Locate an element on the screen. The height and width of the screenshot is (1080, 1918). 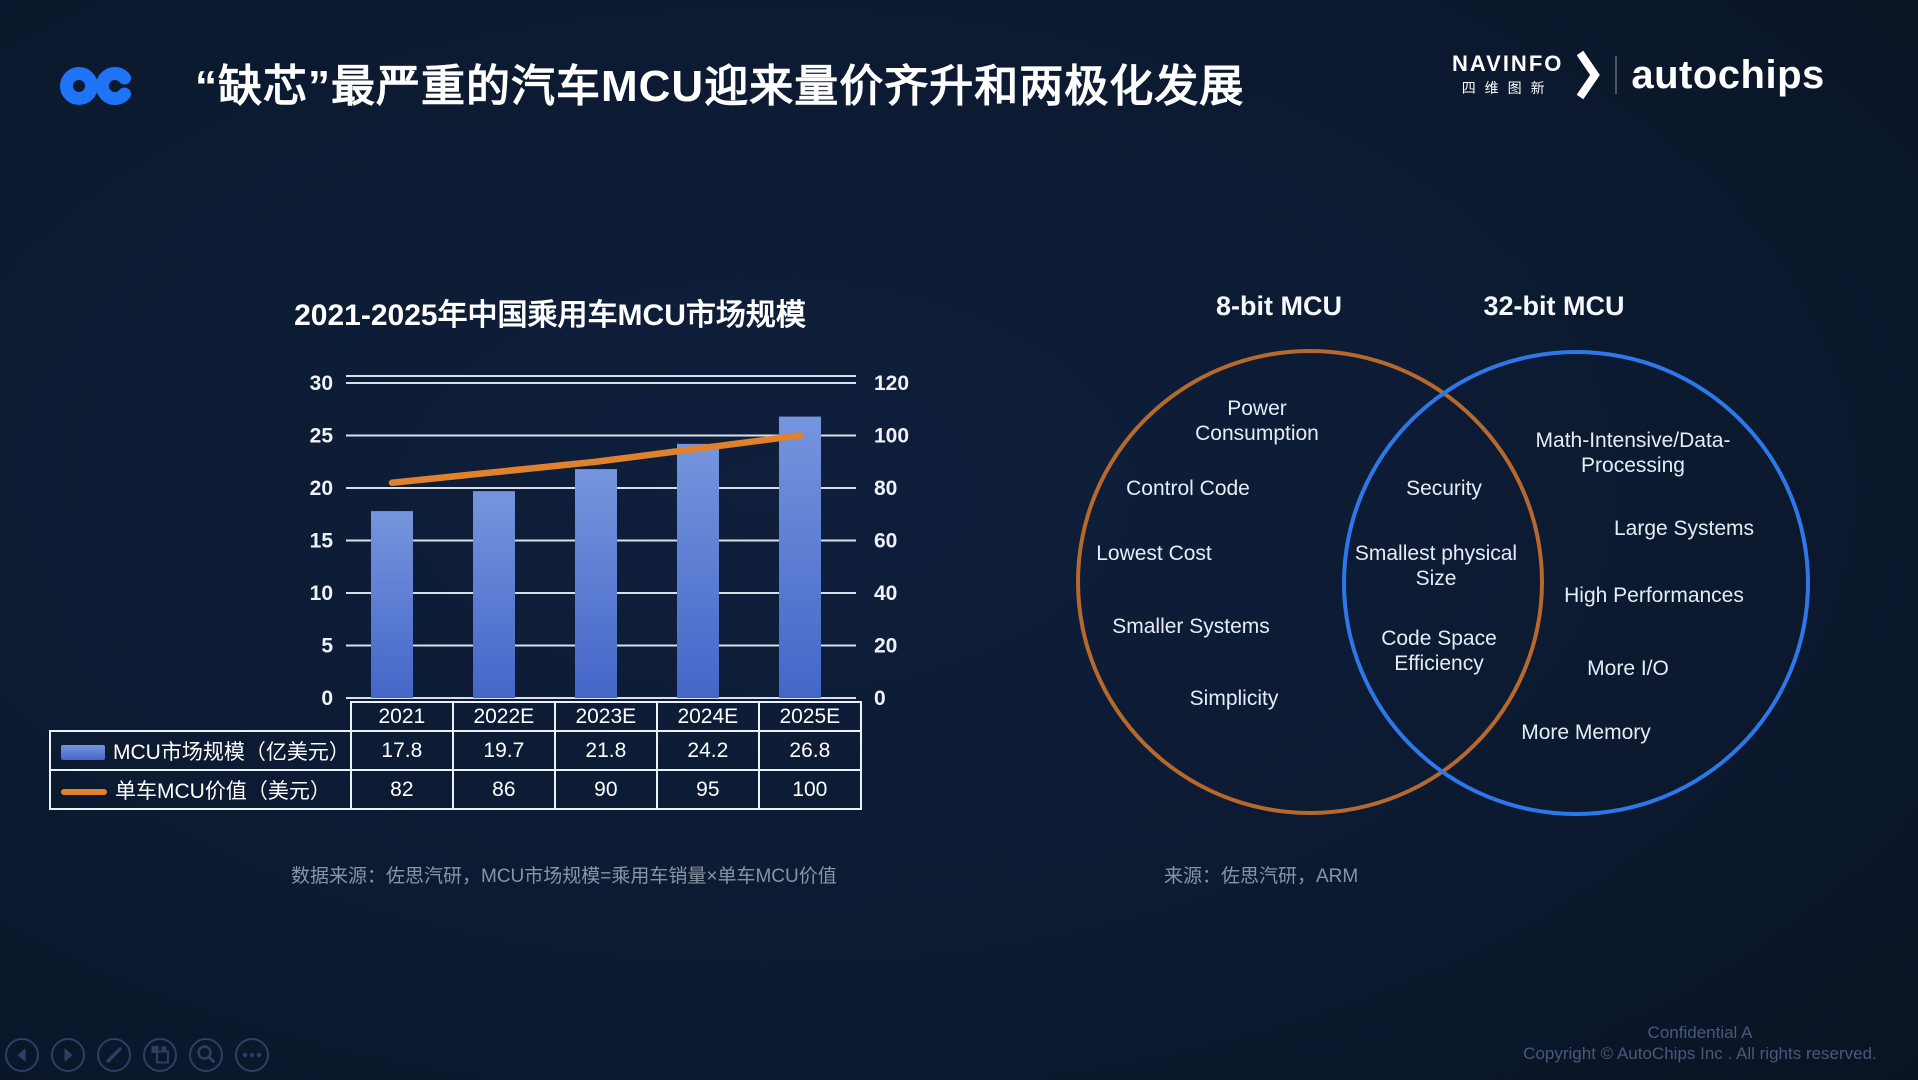
next-slide-button is located at coordinates (68, 1055).